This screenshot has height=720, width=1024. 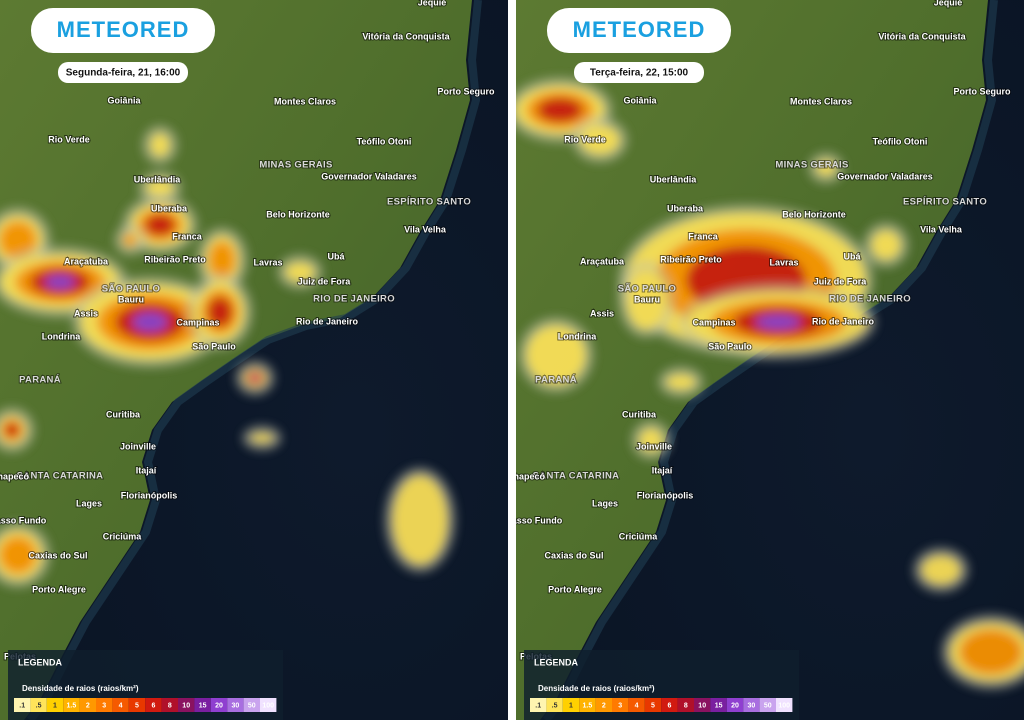 What do you see at coordinates (325, 281) in the screenshot?
I see `city-label: Juiz de Fora` at bounding box center [325, 281].